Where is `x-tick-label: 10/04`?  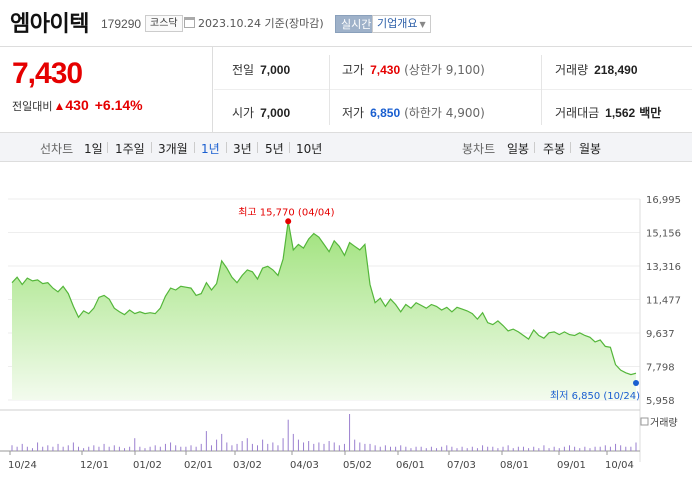 x-tick-label: 10/04 is located at coordinates (619, 465).